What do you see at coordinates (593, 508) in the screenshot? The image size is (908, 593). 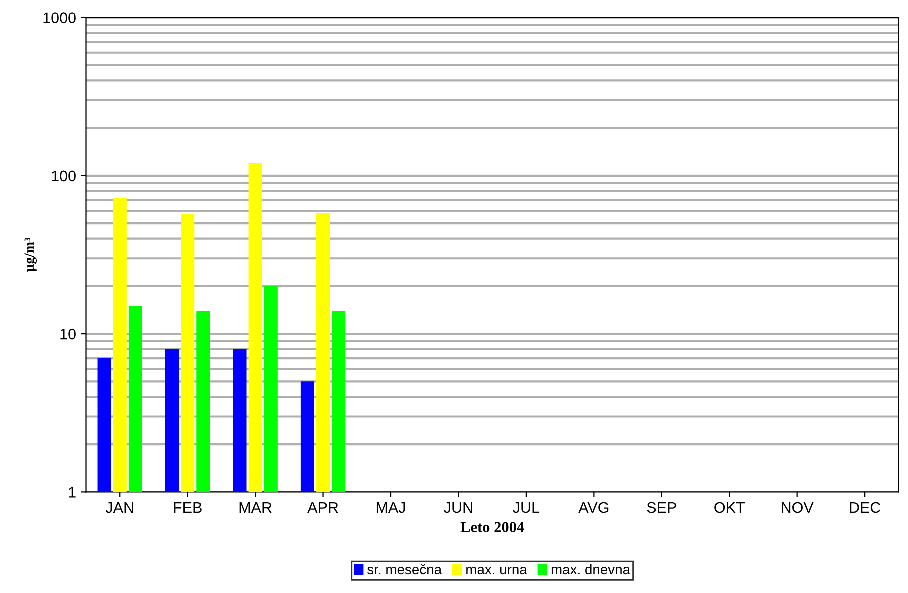 I see `x-tick-label: AVG` at bounding box center [593, 508].